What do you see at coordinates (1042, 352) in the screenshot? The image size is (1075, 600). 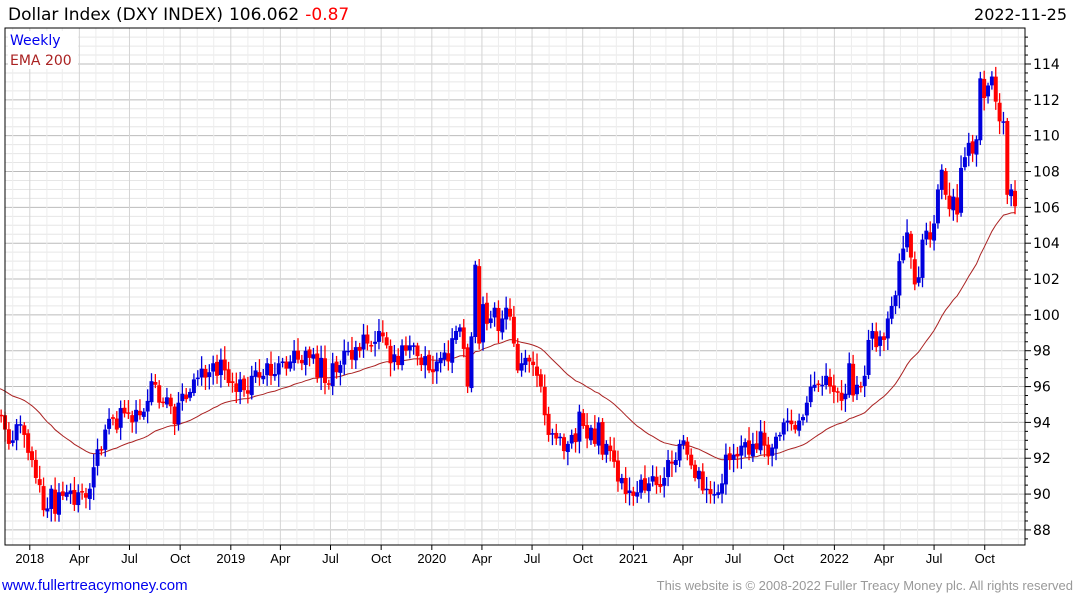 I see `y-tick-label: 98` at bounding box center [1042, 352].